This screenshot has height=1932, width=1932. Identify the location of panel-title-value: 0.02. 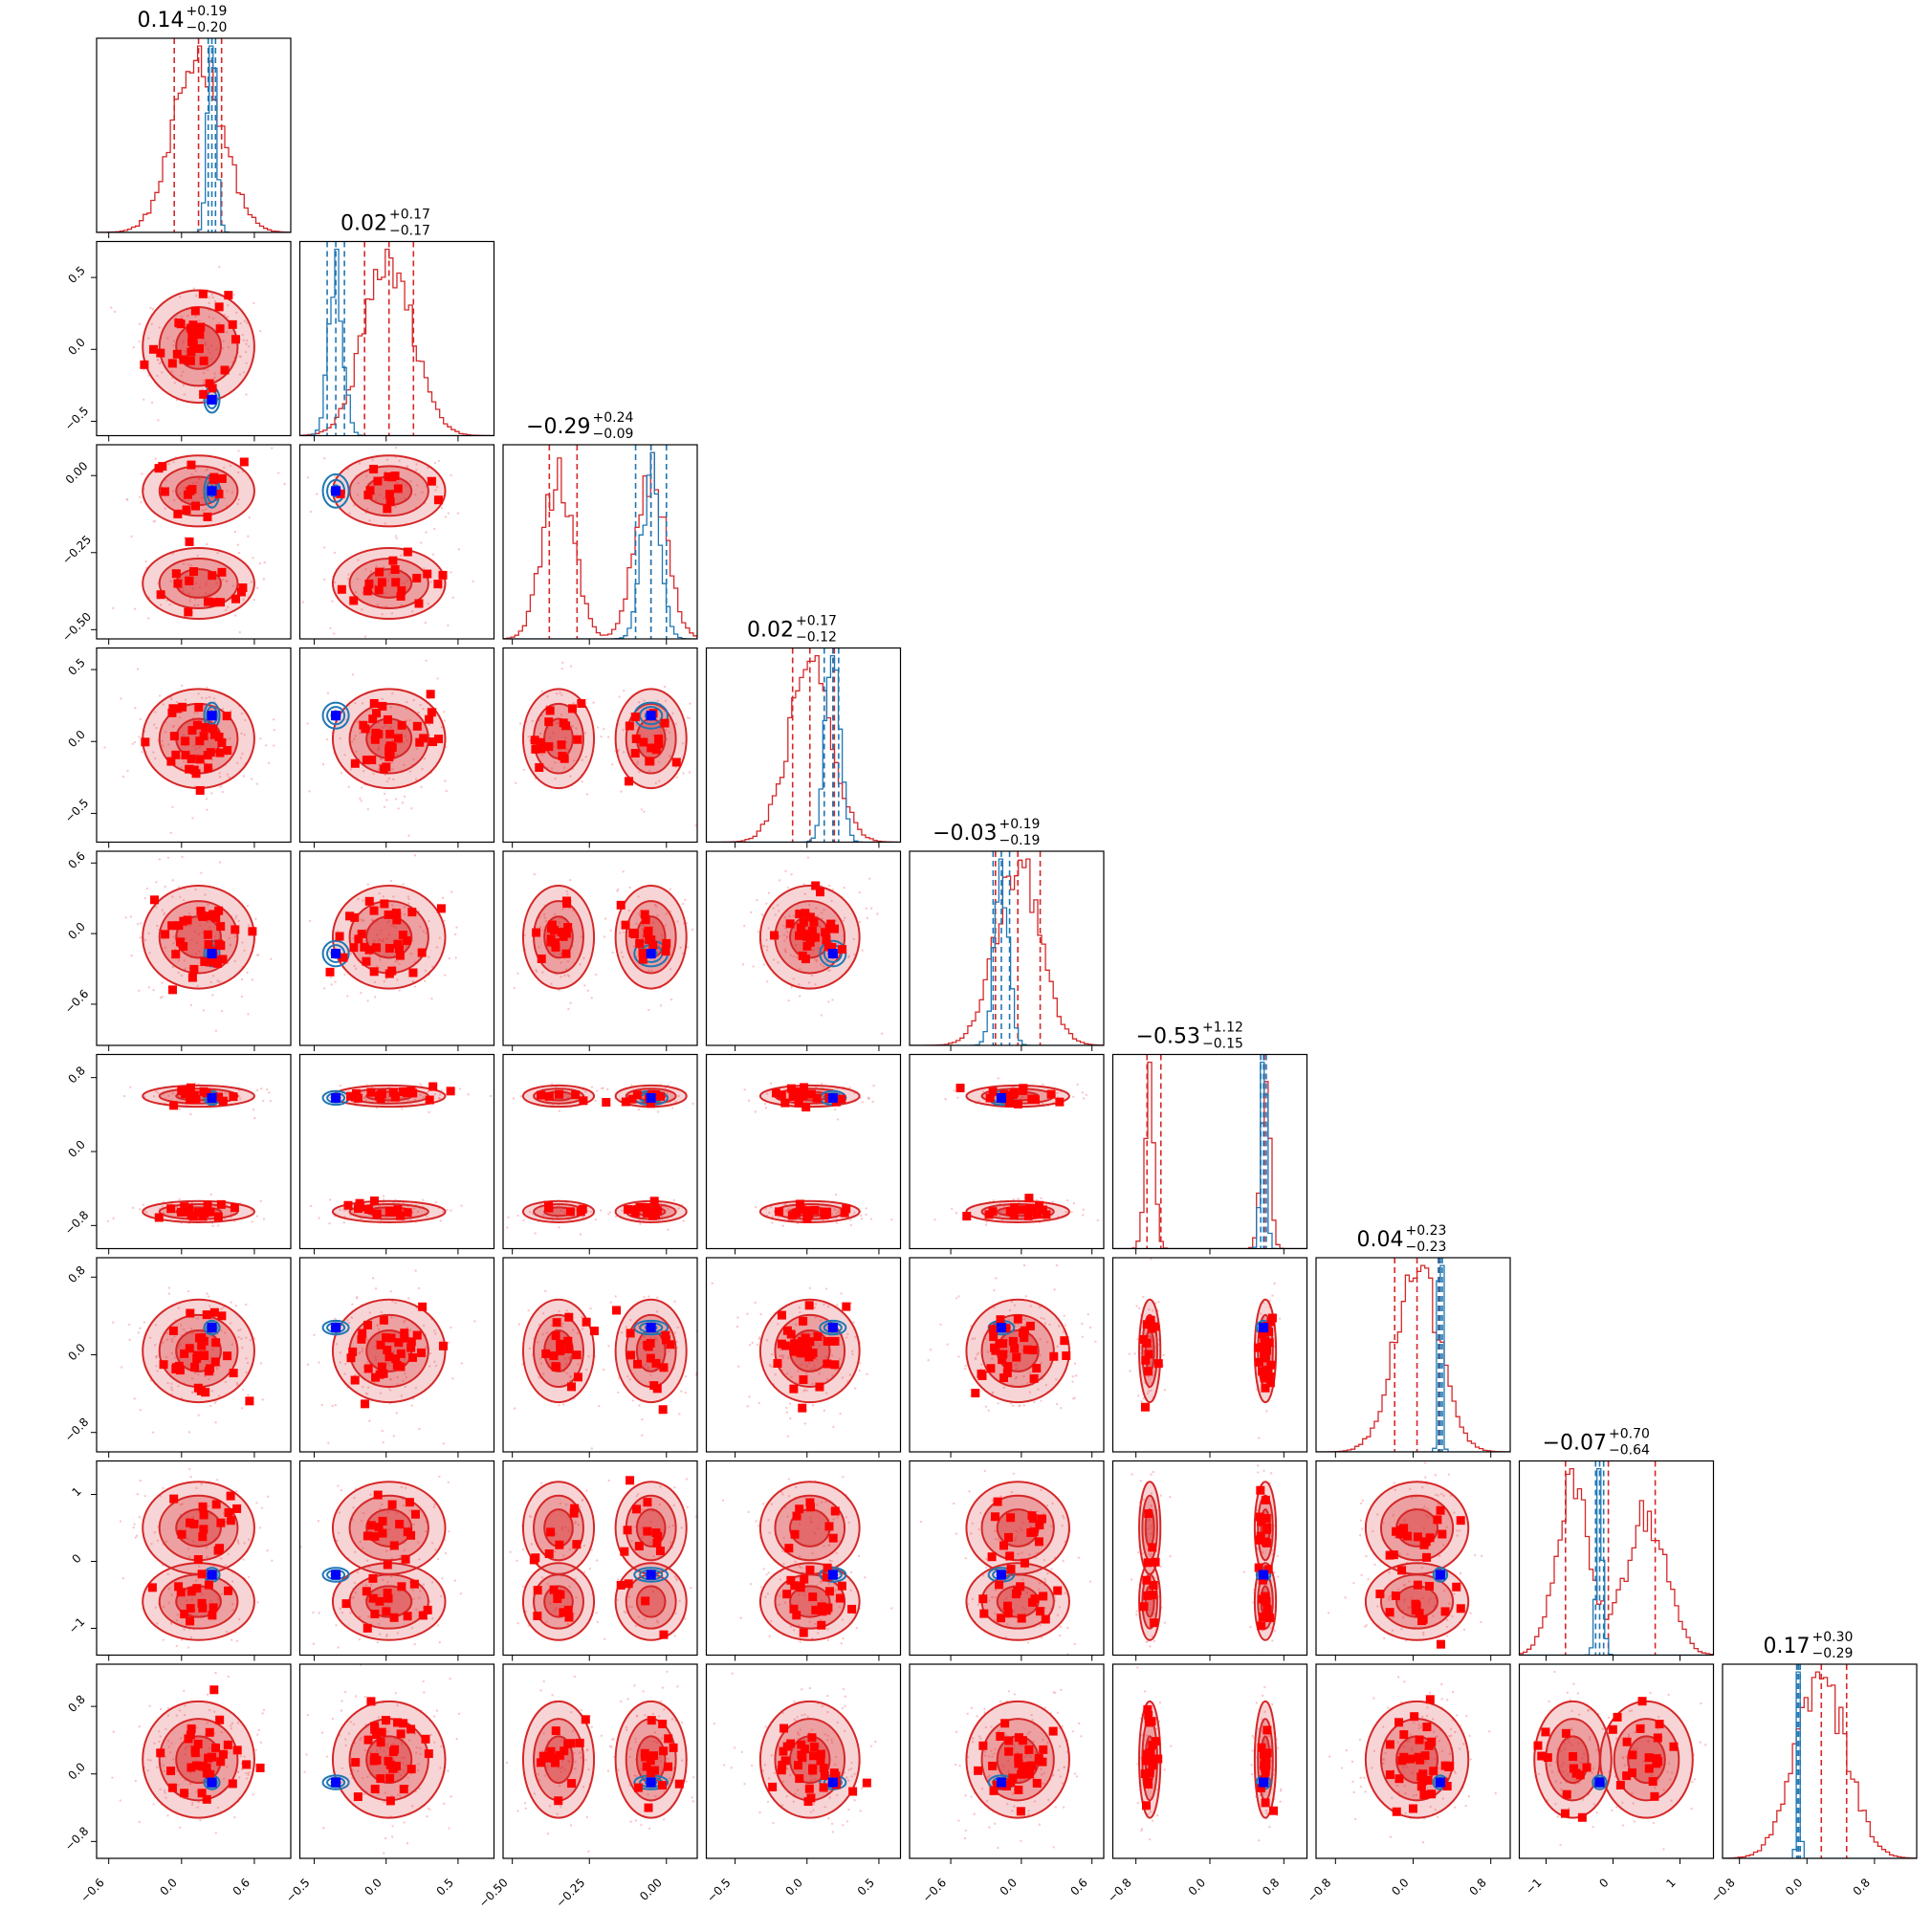
(363, 224).